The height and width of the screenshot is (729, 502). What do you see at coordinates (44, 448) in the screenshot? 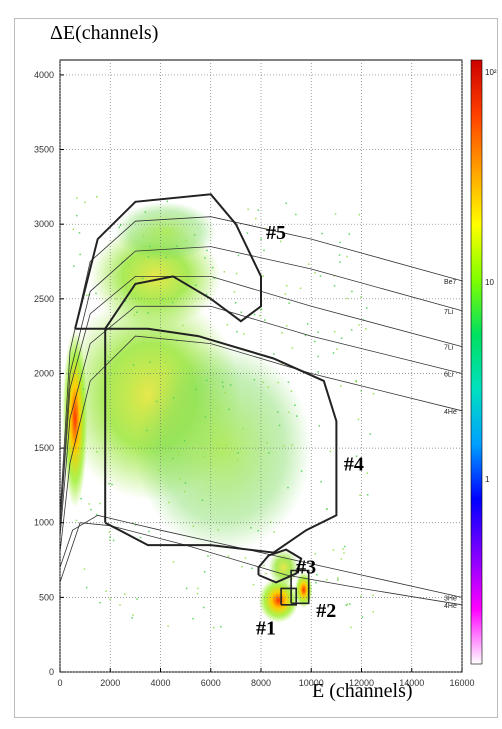
I see `y-tick-label: 1500` at bounding box center [44, 448].